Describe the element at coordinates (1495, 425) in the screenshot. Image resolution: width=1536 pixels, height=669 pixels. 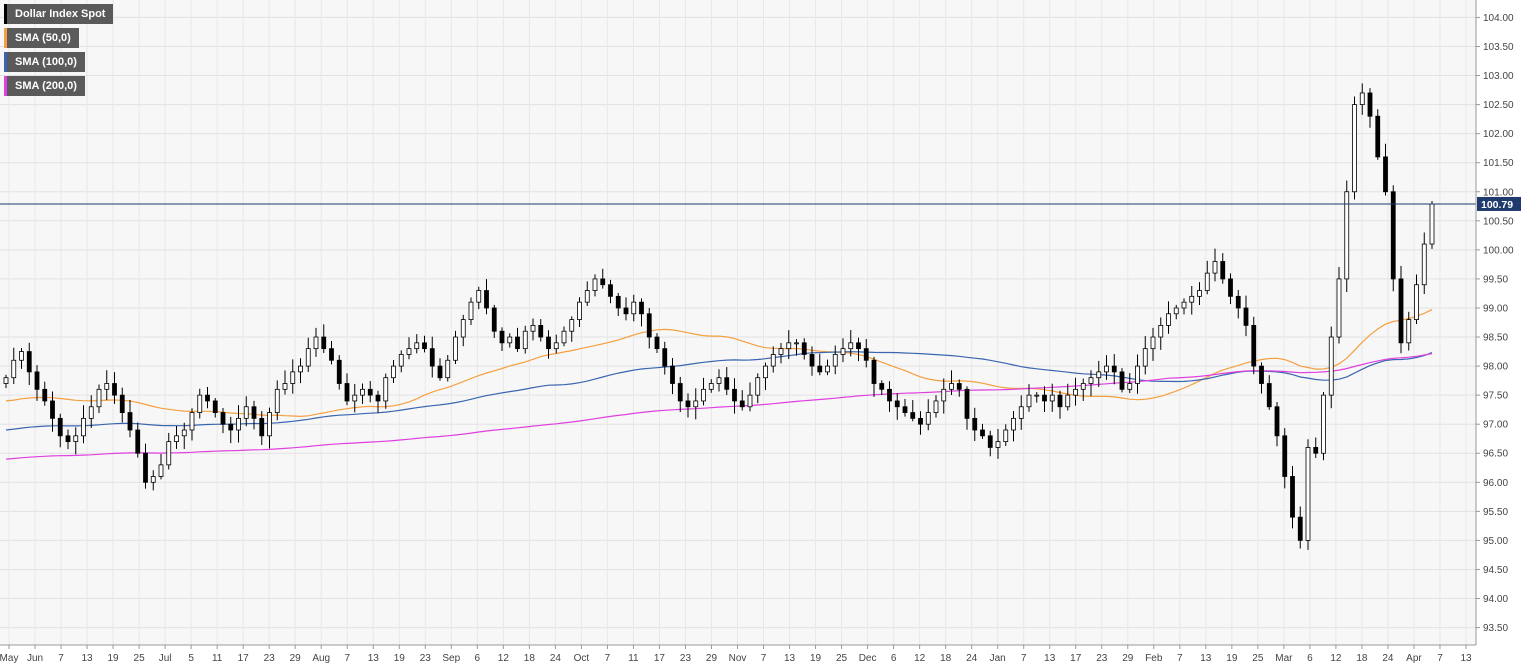
I see `y-tick-label: 97.00` at that location.